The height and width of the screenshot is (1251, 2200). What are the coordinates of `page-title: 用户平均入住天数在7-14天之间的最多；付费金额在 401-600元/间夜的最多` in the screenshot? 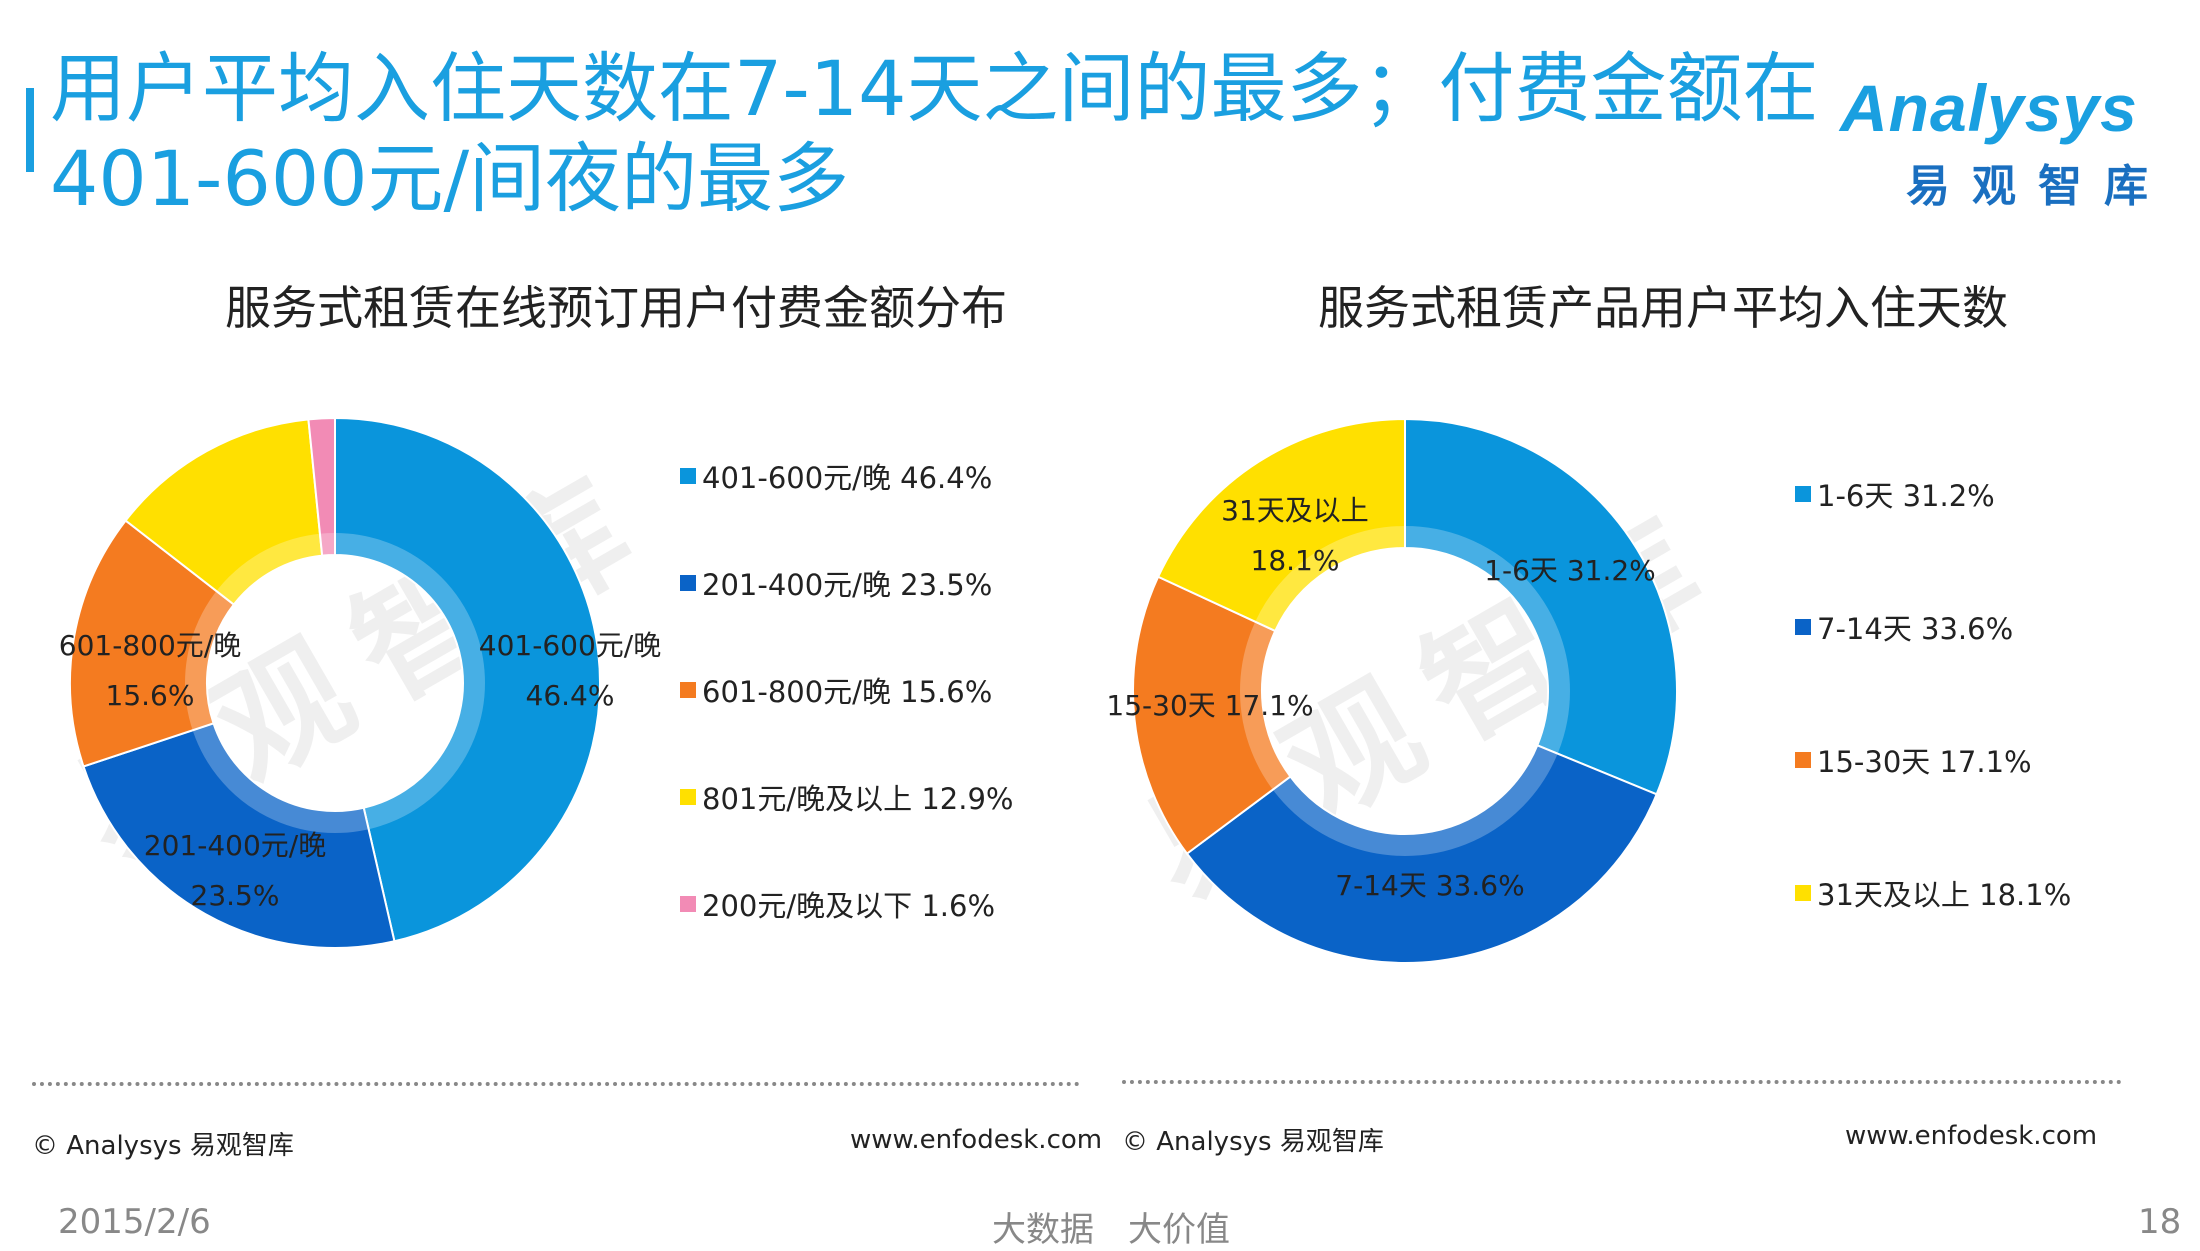 It's located at (950, 134).